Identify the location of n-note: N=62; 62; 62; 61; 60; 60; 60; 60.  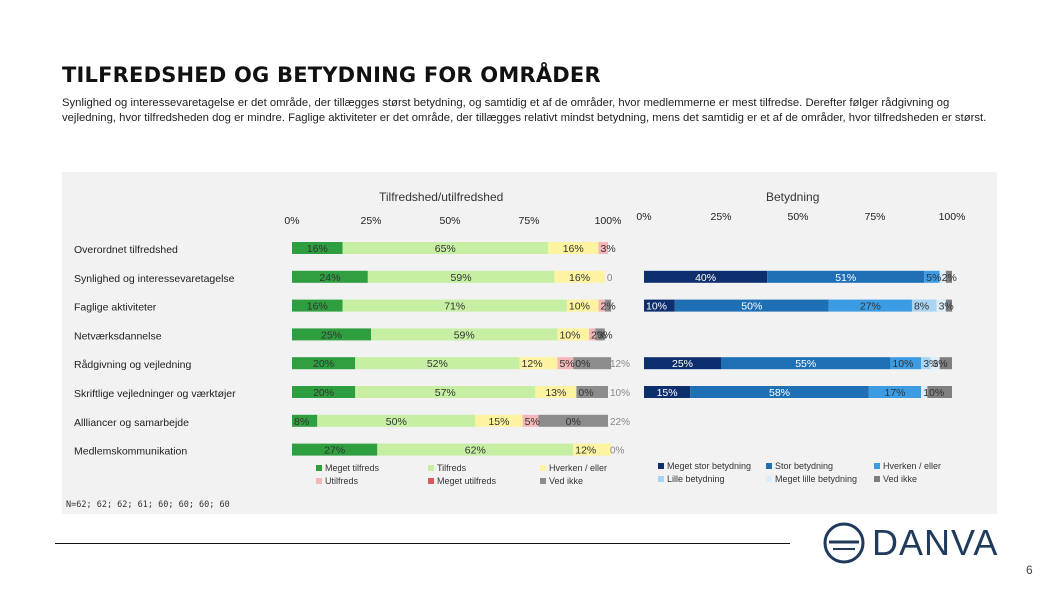
(148, 505).